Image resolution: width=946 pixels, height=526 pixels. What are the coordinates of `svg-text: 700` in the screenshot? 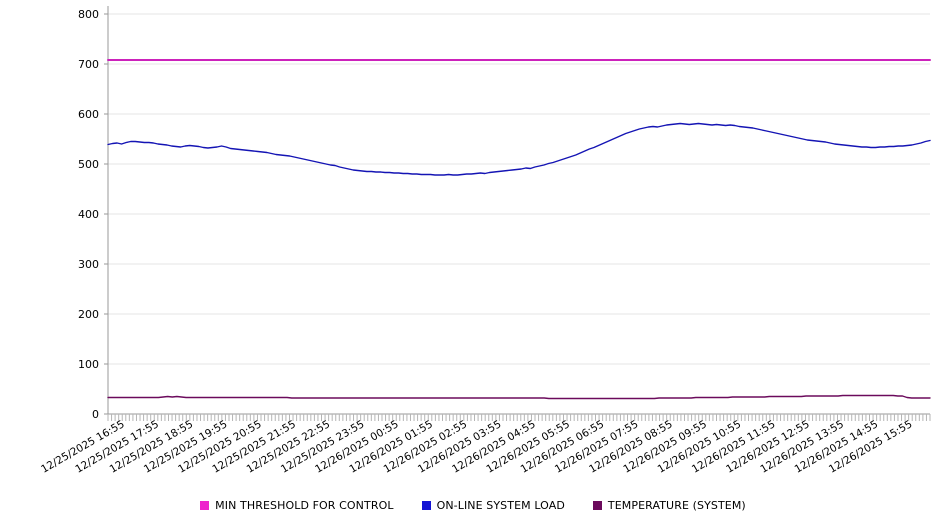 It's located at (88, 64).